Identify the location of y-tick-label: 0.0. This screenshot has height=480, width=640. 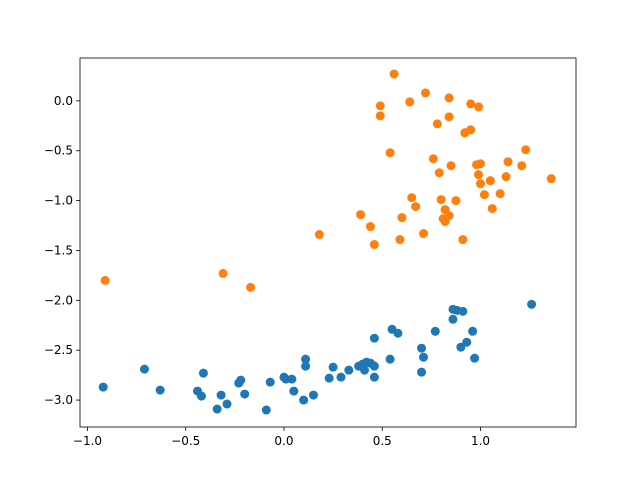
(63, 101).